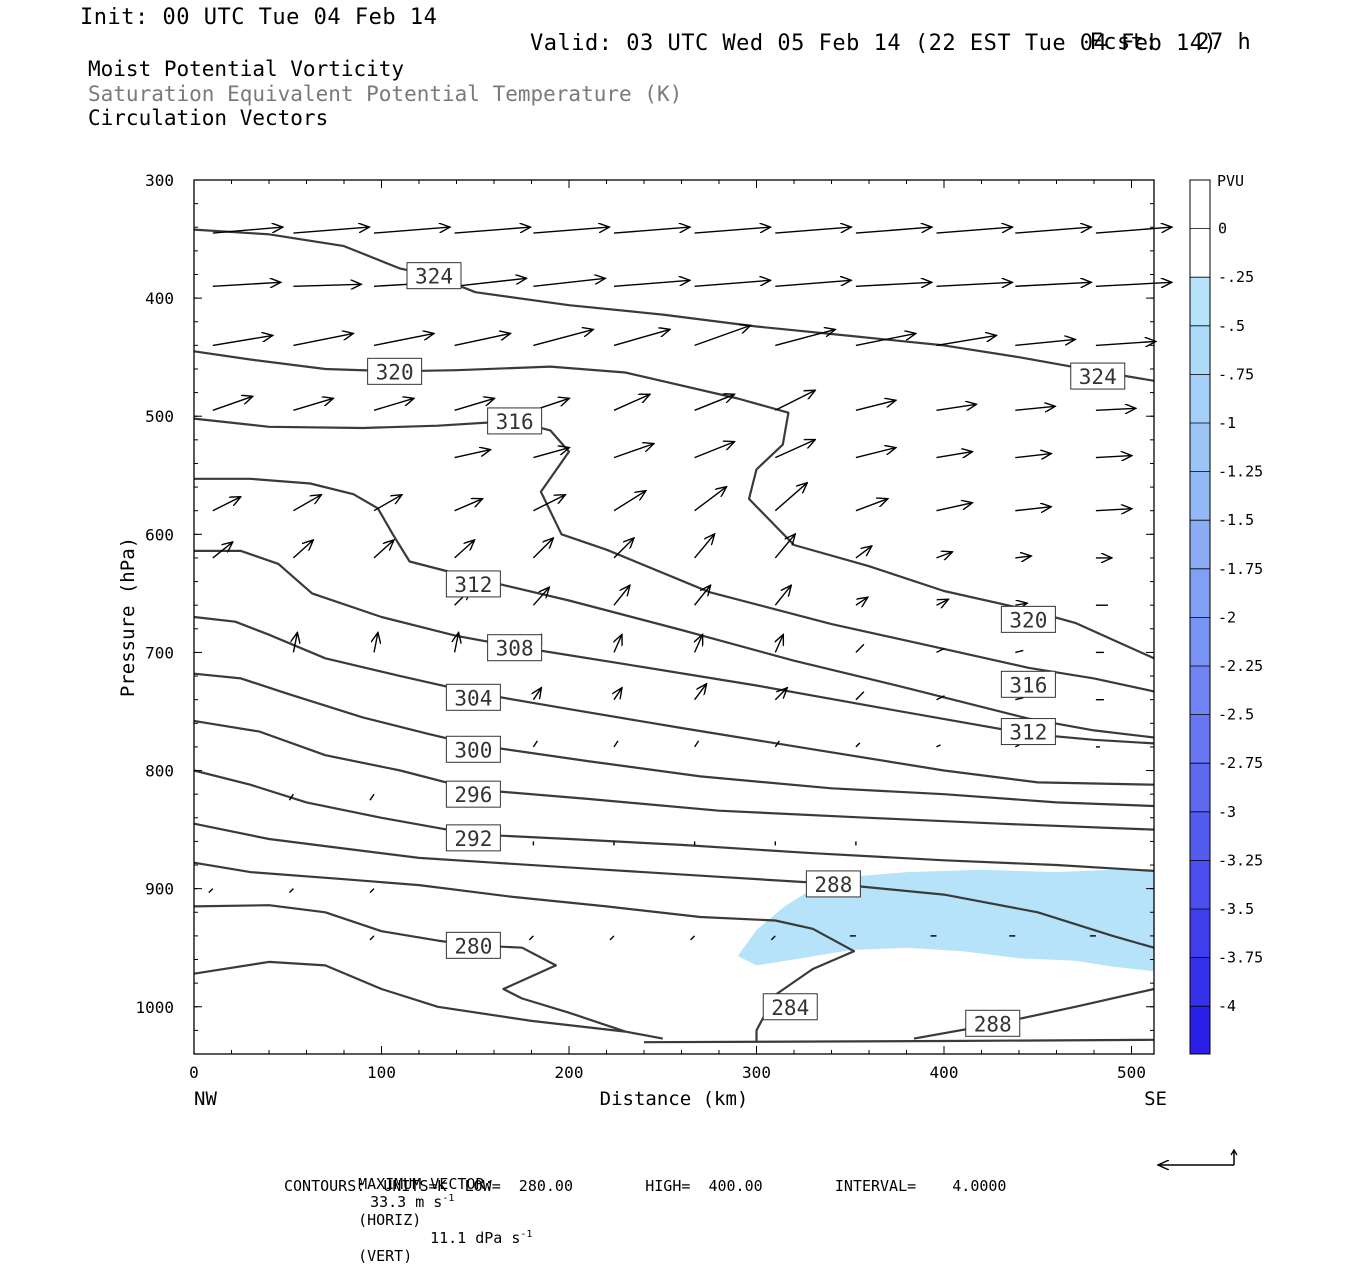  I want to click on max-vector-vert: 11.1 dPa s, so click(475, 1238).